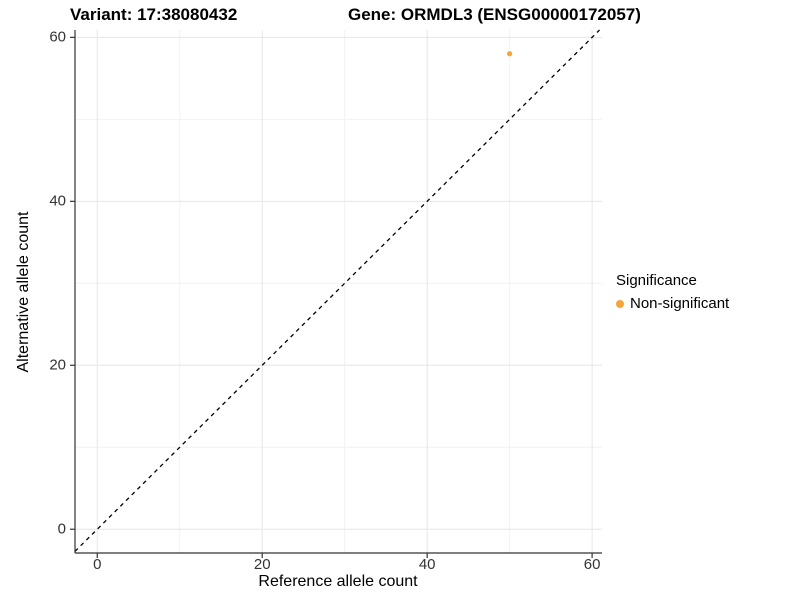  I want to click on legend-point-icon, so click(620, 303).